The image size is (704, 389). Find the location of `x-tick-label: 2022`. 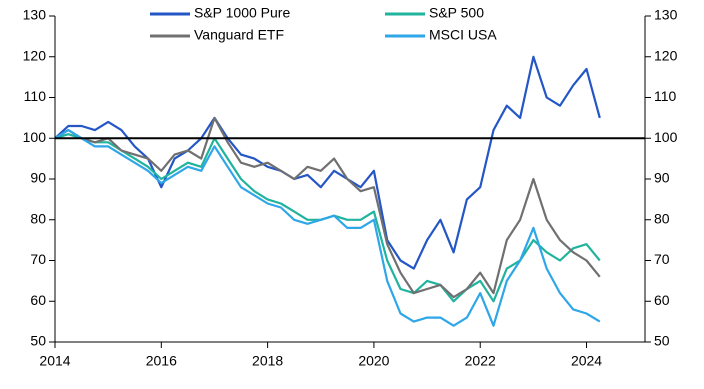

x-tick-label: 2022 is located at coordinates (480, 361).